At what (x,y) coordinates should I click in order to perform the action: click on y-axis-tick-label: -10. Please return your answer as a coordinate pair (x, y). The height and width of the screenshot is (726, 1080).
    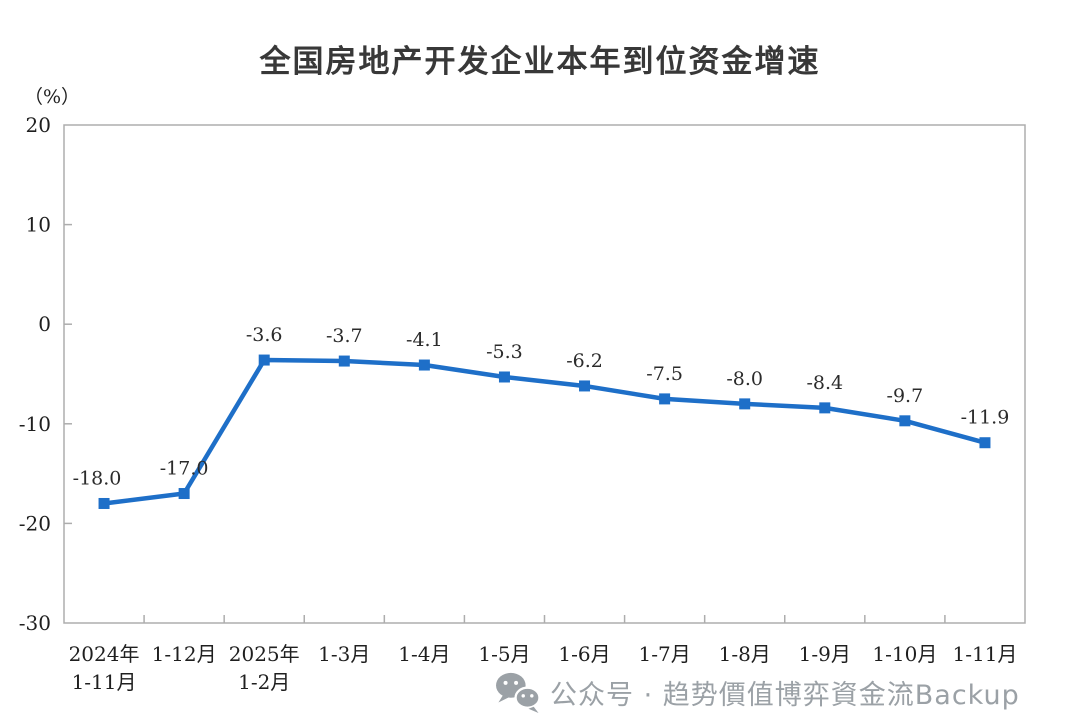
    Looking at the image, I should click on (35, 424).